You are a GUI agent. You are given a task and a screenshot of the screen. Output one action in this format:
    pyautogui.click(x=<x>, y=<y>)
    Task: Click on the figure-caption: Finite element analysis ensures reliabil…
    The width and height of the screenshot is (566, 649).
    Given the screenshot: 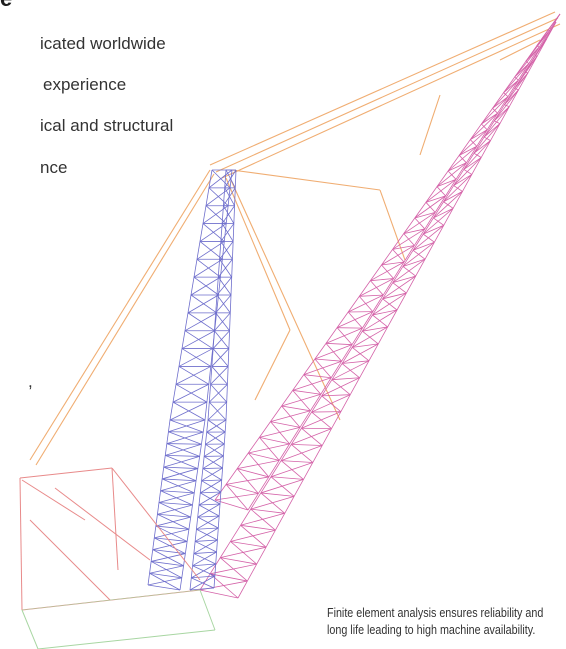 What is the action you would take?
    pyautogui.click(x=435, y=622)
    